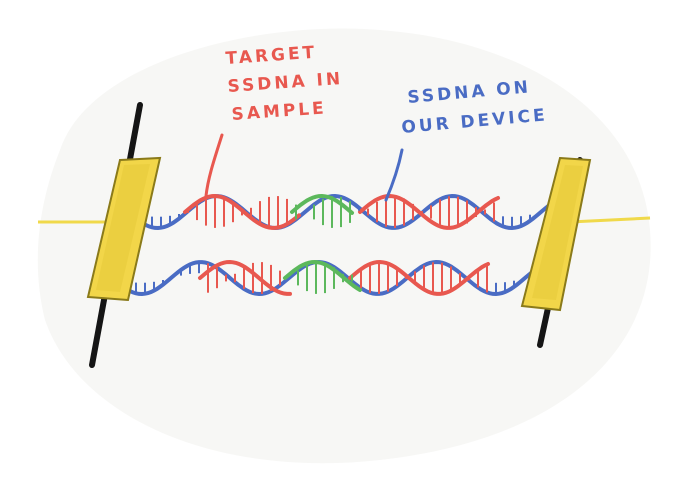 The width and height of the screenshot is (676, 493). I want to click on dna-strands, so click(342, 245).